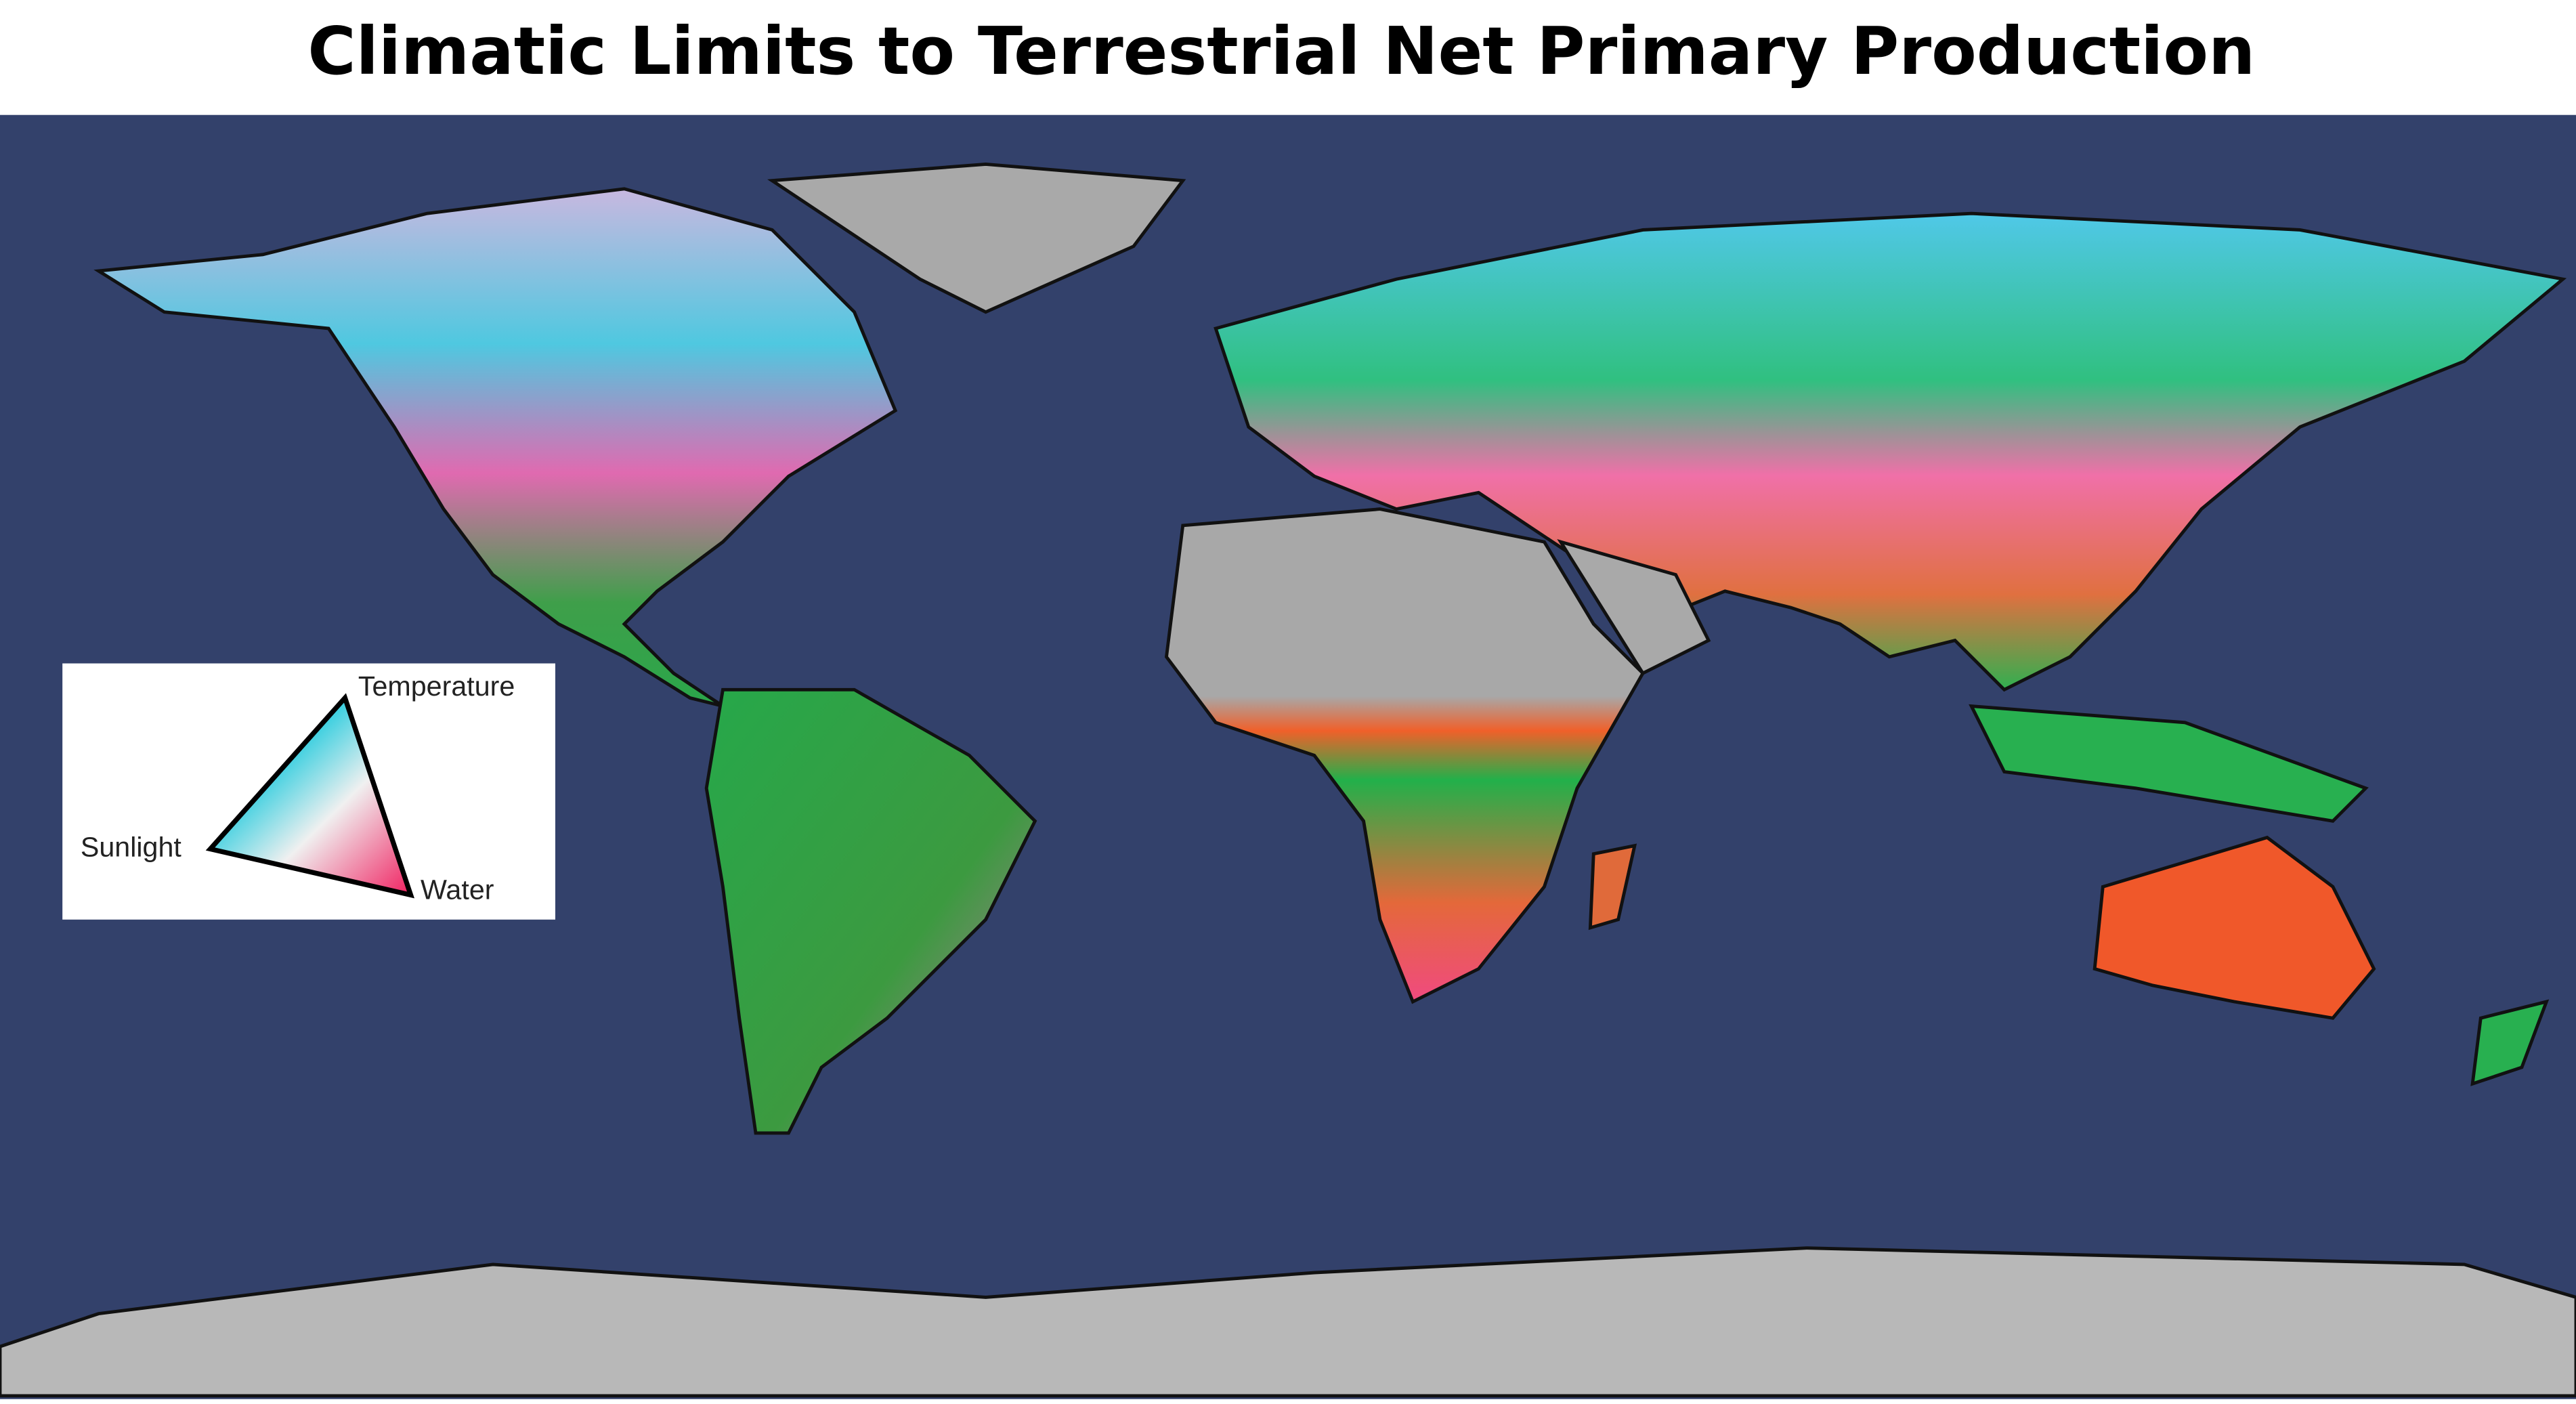  I want to click on north-america, so click(495, 447).